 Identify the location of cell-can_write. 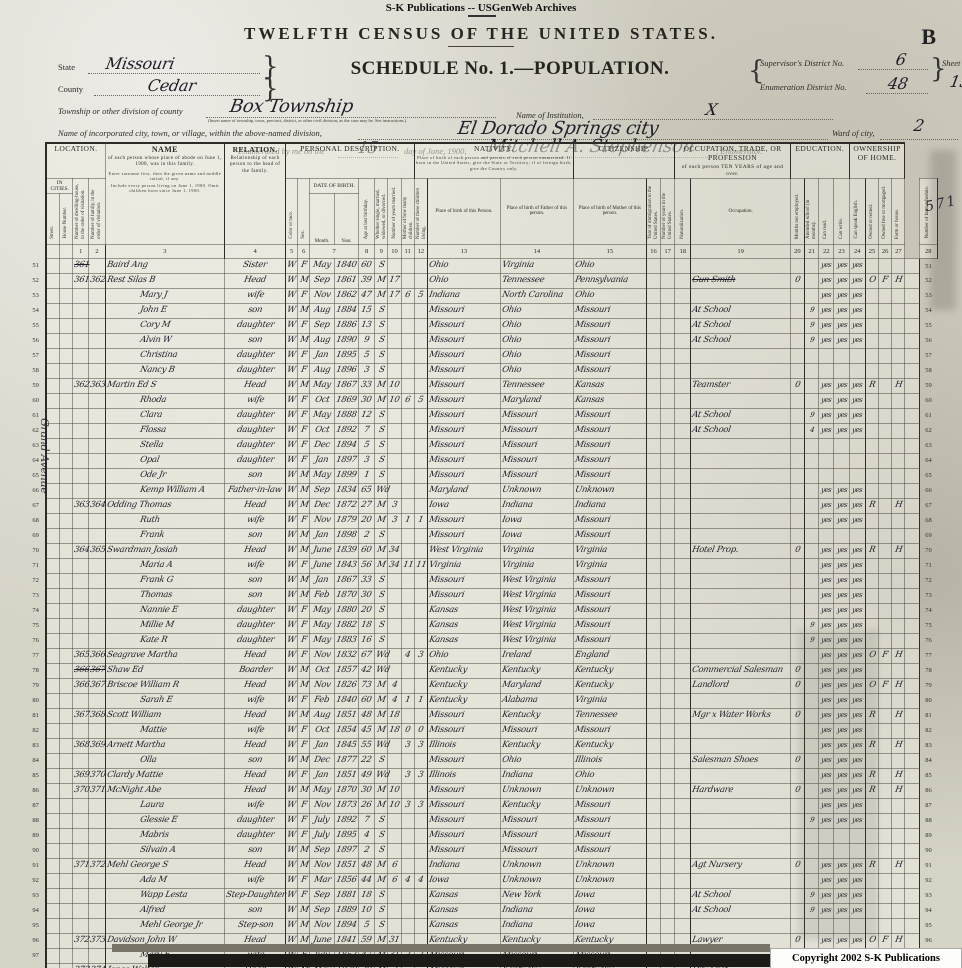
(841, 370).